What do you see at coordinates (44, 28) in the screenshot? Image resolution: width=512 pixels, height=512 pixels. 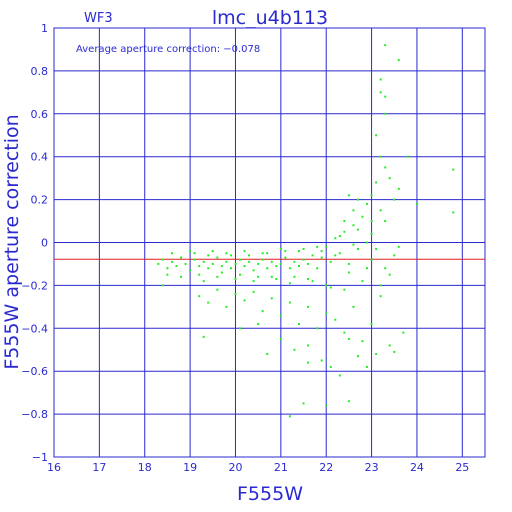 I see `y-tick-label: 1` at bounding box center [44, 28].